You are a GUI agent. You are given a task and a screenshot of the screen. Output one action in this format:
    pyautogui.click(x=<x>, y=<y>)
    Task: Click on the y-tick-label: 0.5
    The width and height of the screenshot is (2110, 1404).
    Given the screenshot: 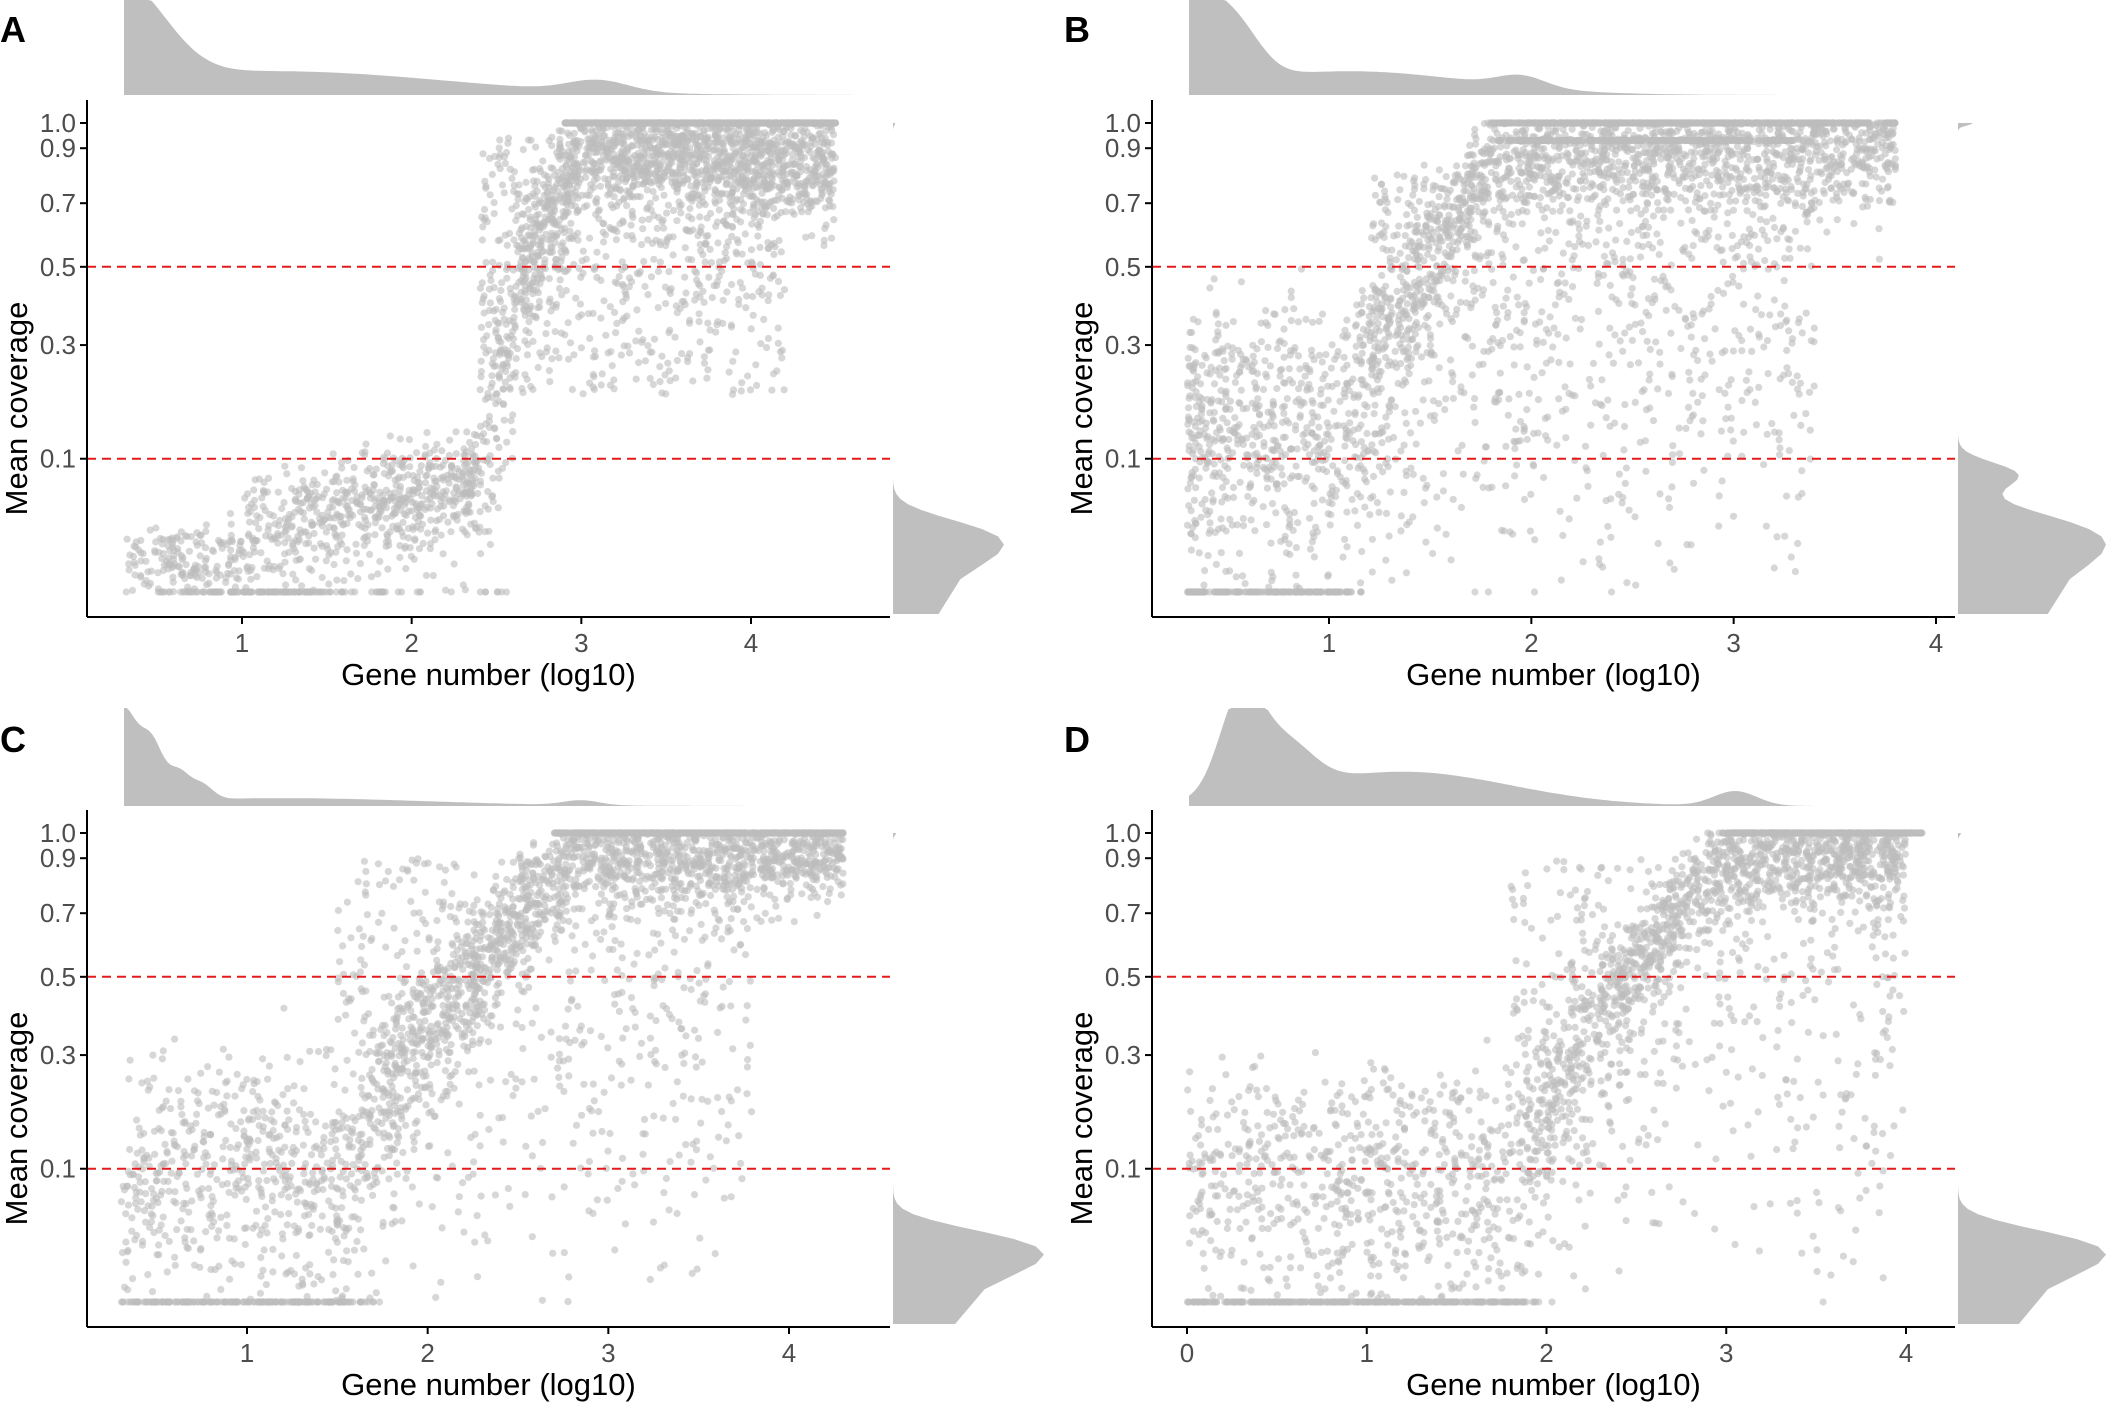 What is the action you would take?
    pyautogui.click(x=58, y=267)
    